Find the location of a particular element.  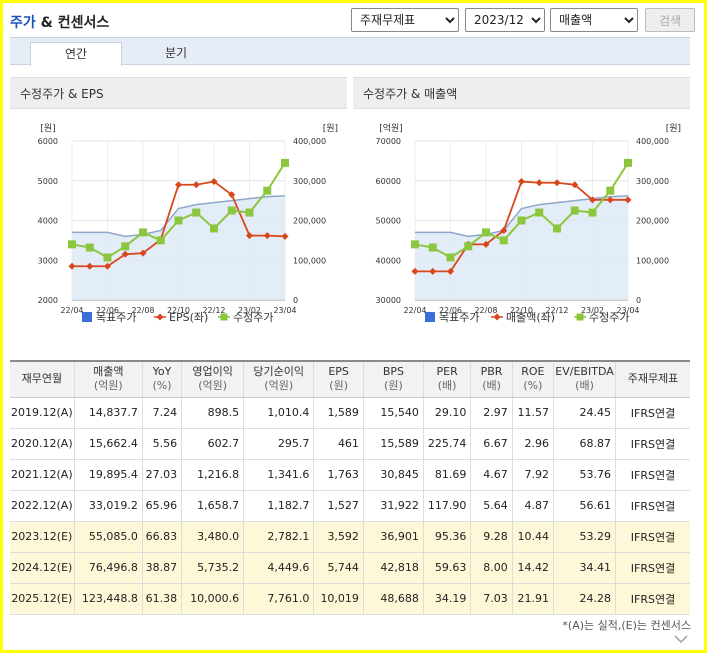

y-right-tick-label: 100,000 is located at coordinates (652, 260).